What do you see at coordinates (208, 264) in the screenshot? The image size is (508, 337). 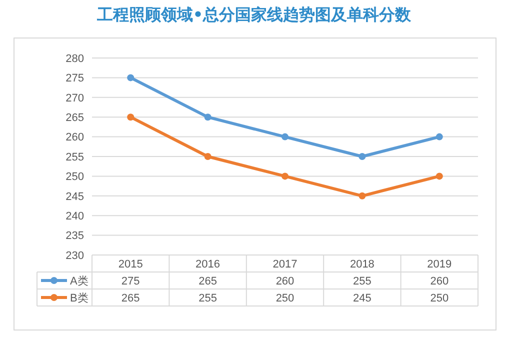 I see `x-tick-label: 2016` at bounding box center [208, 264].